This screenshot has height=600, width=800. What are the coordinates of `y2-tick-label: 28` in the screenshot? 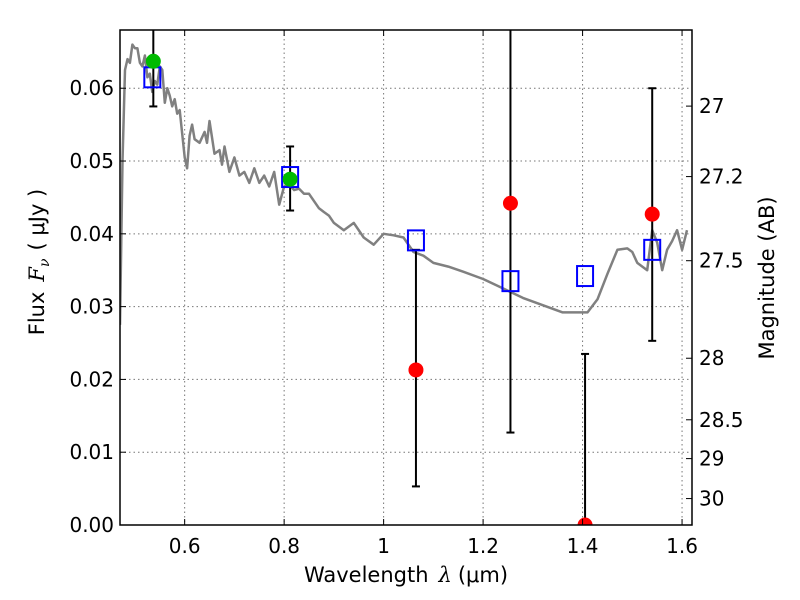 It's located at (711, 358).